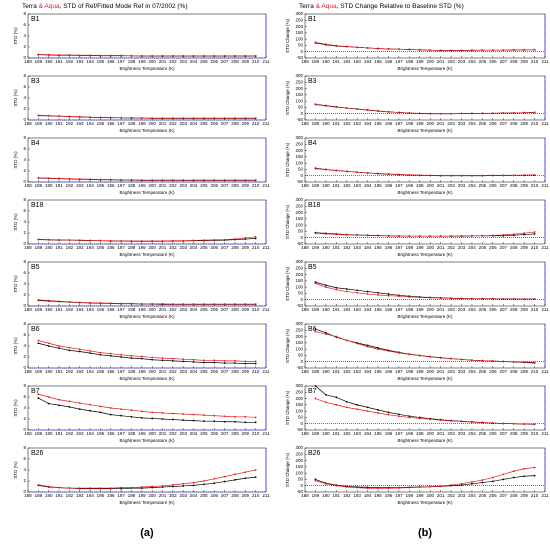  Describe the element at coordinates (35, 19) in the screenshot. I see `band-label: B1` at that location.